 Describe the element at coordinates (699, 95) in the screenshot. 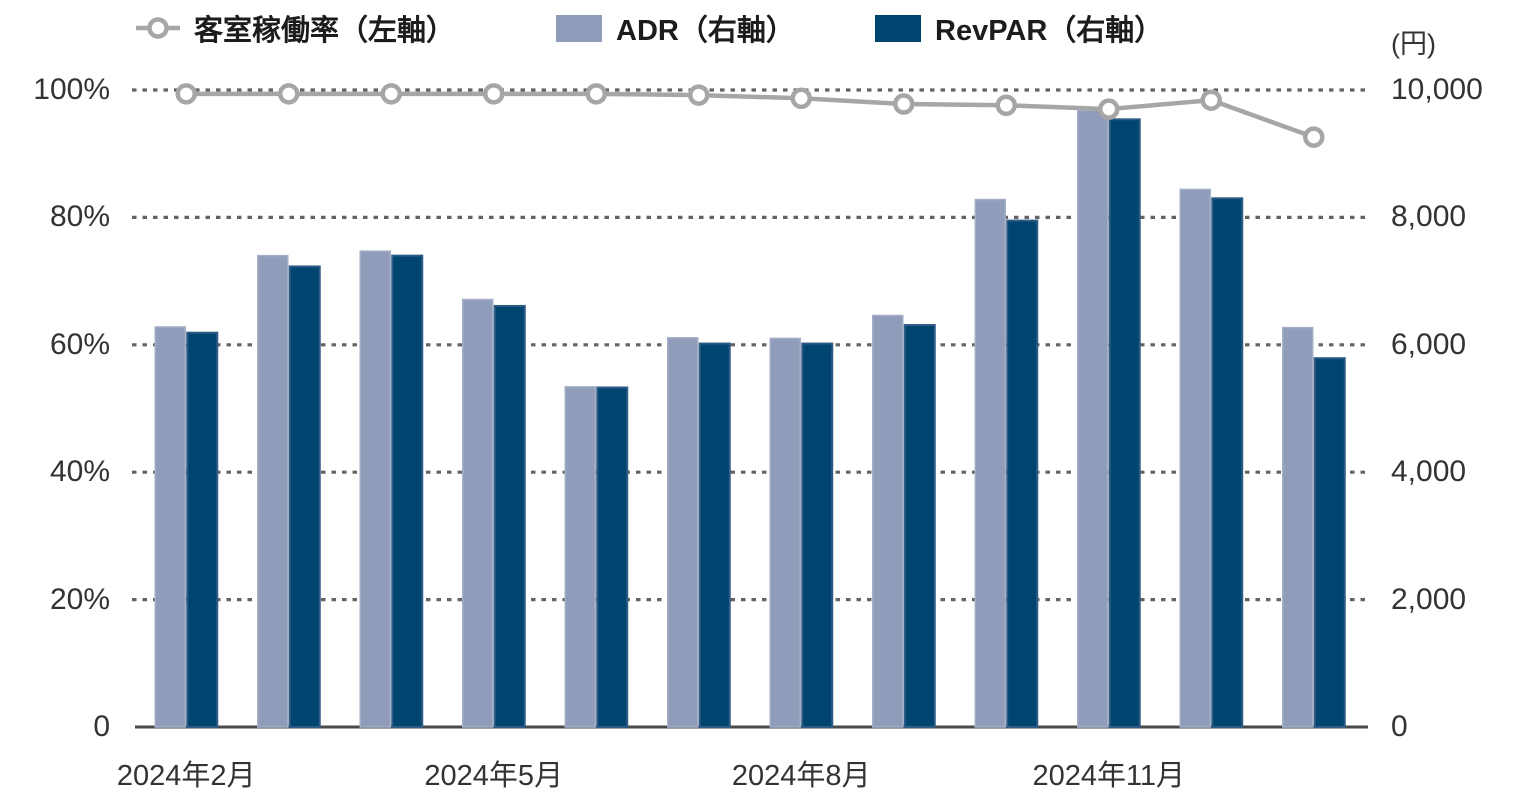

I see `occupancy-marker-2024年7月` at that location.